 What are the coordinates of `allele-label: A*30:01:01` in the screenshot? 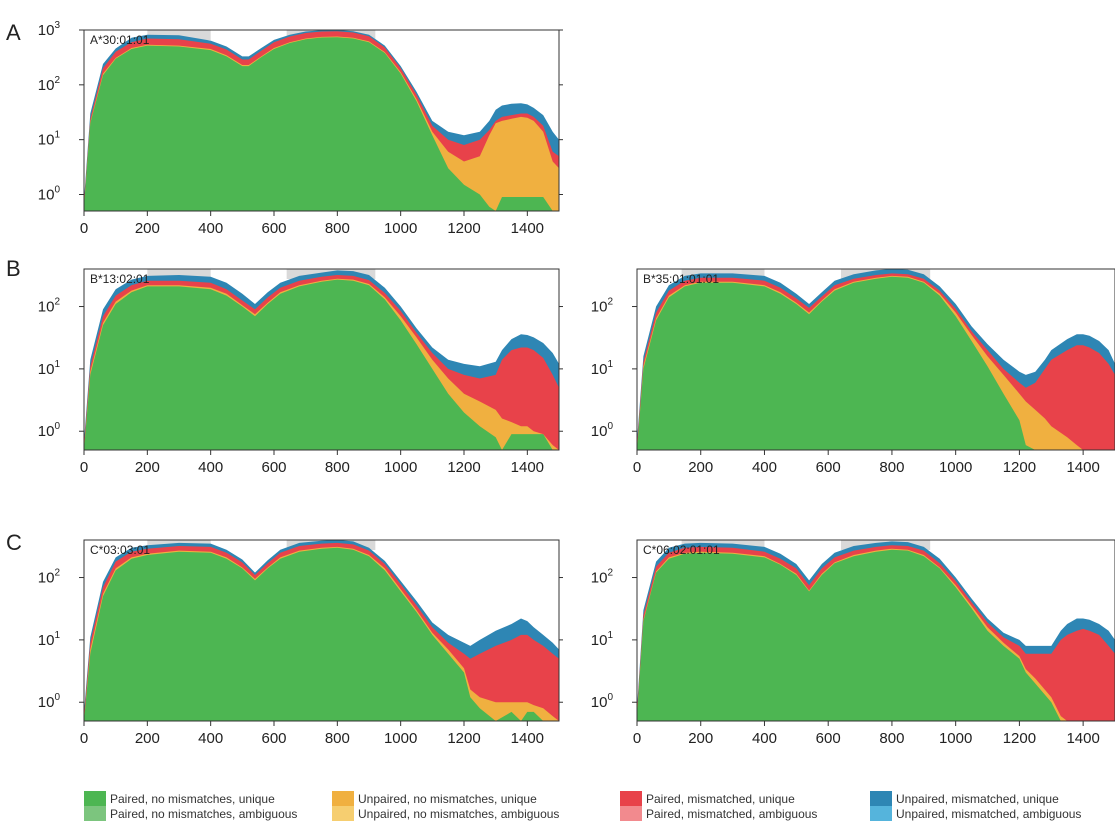 It's located at (120, 40).